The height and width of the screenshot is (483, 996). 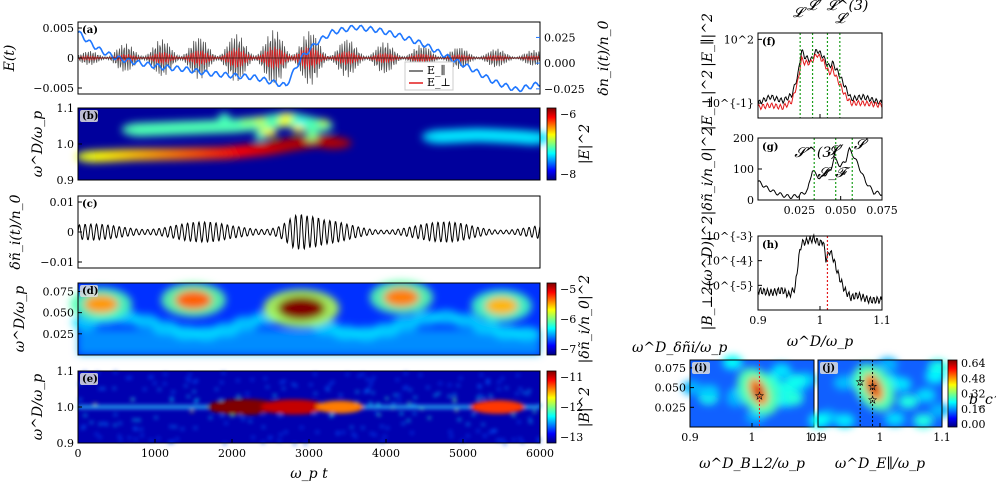 What do you see at coordinates (501, 306) in the screenshot?
I see `heatmap-blob` at bounding box center [501, 306].